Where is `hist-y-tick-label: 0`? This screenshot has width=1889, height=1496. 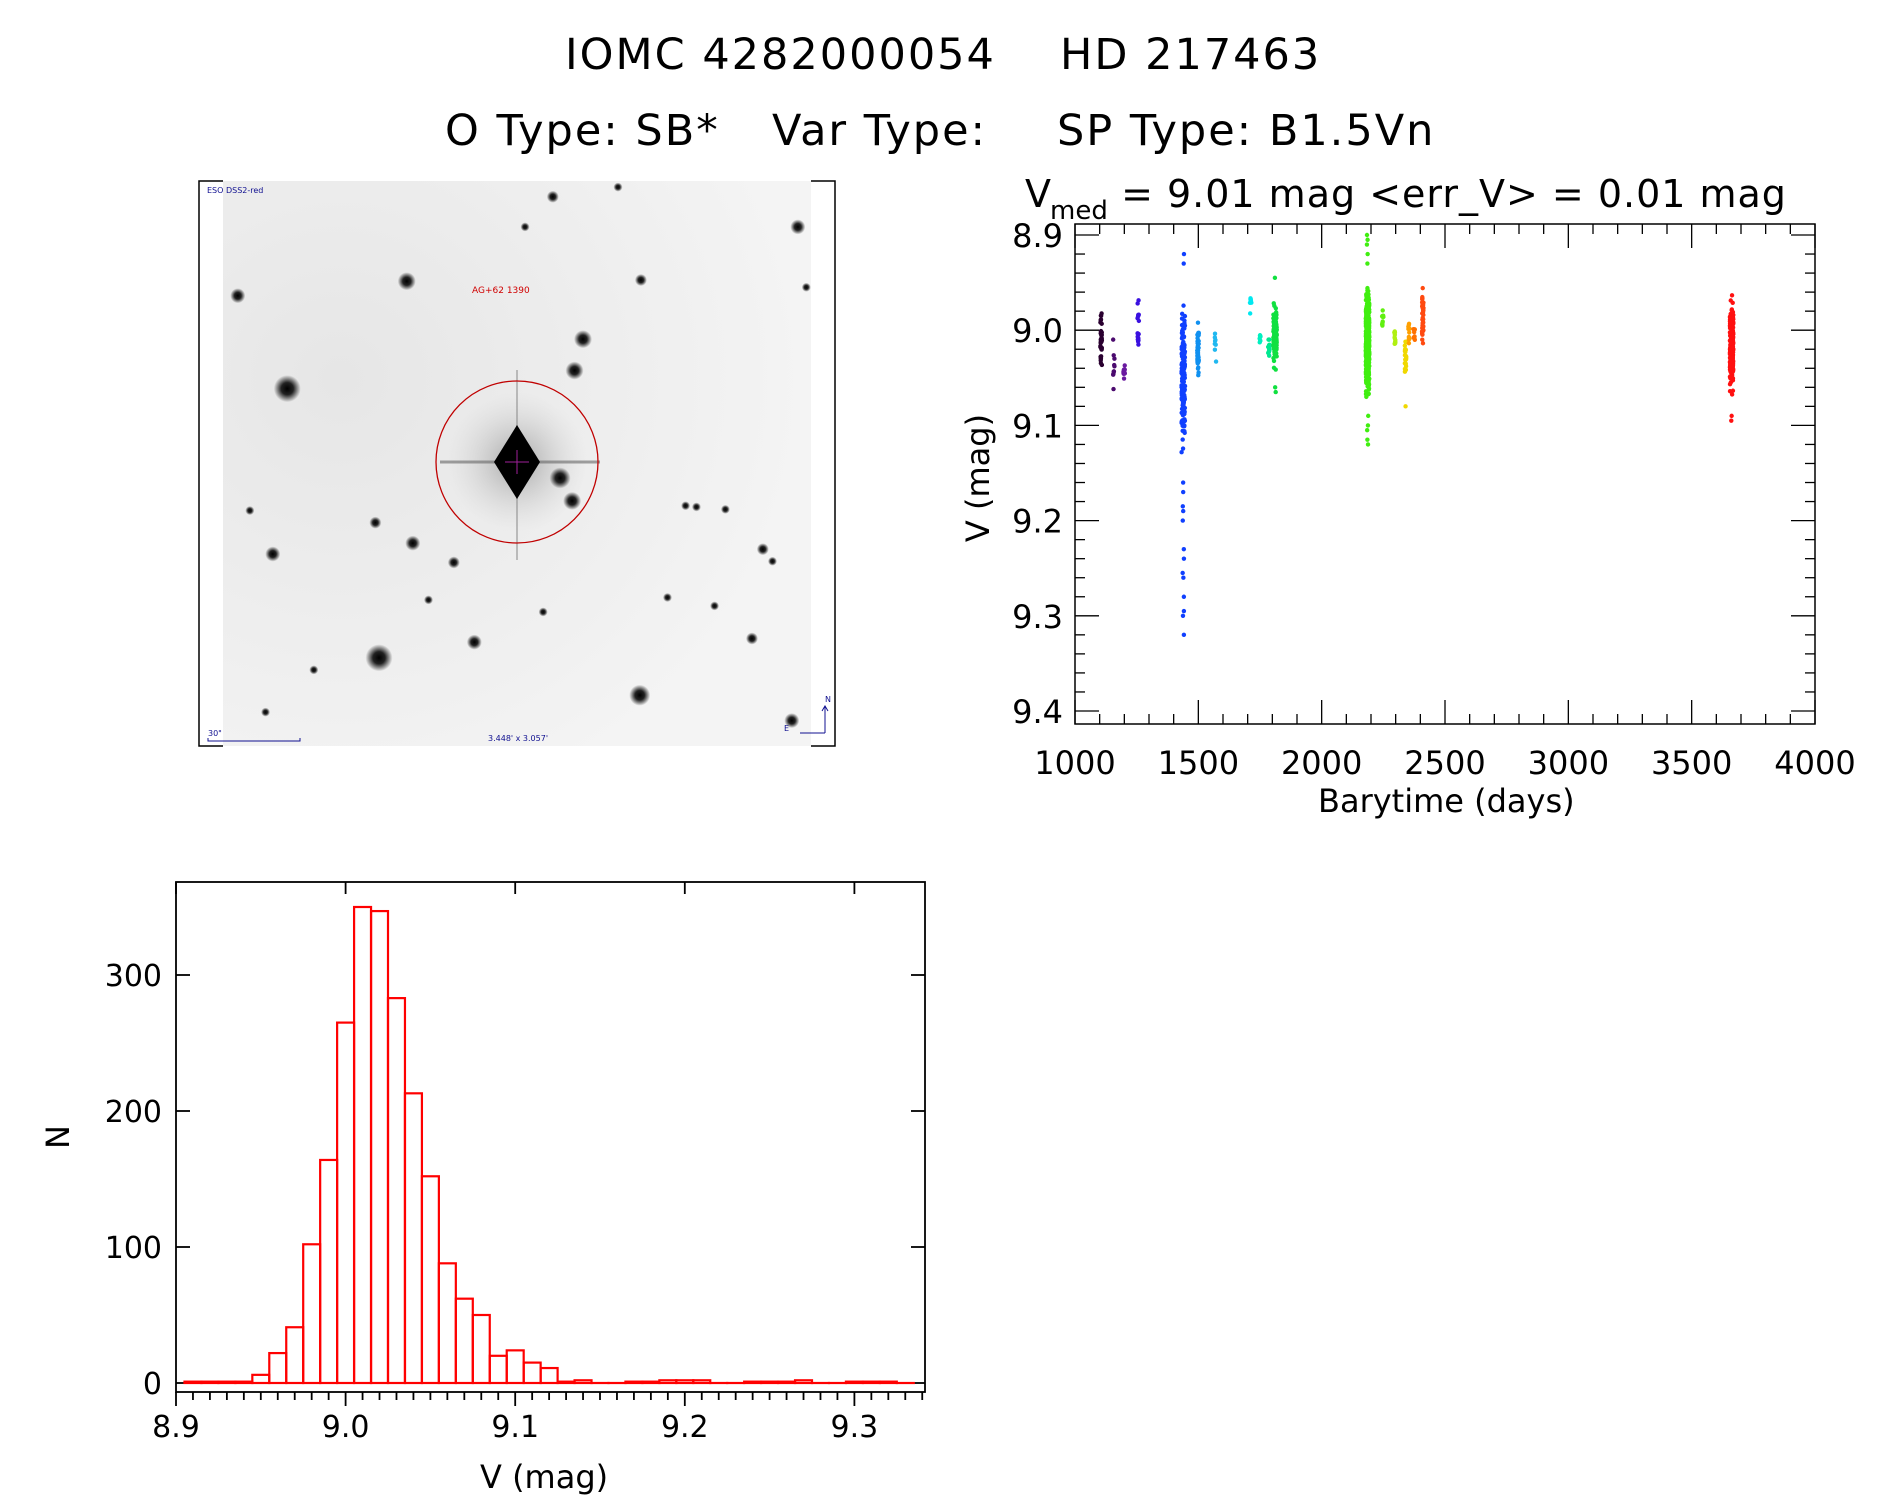 hist-y-tick-label: 0 is located at coordinates (152, 1384).